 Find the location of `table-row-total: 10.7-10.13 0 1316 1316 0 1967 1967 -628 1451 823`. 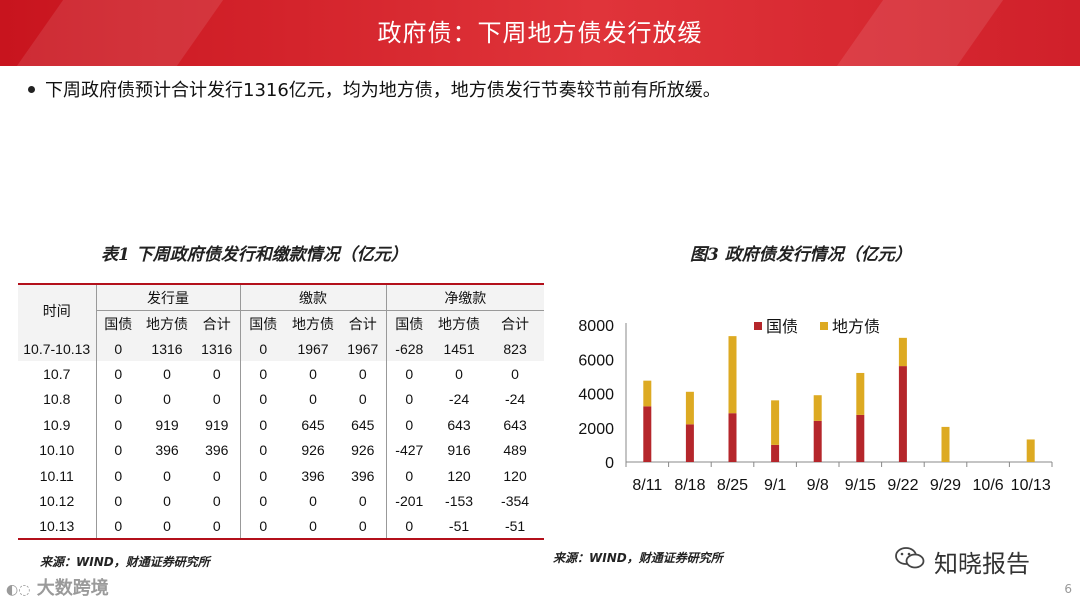

table-row-total: 10.7-10.13 0 1316 1316 0 1967 1967 -628 1451 823 is located at coordinates (281, 349).